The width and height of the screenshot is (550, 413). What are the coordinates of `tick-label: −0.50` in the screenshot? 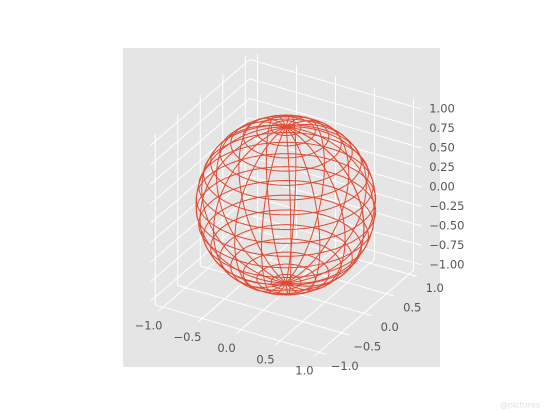 It's located at (446, 225).